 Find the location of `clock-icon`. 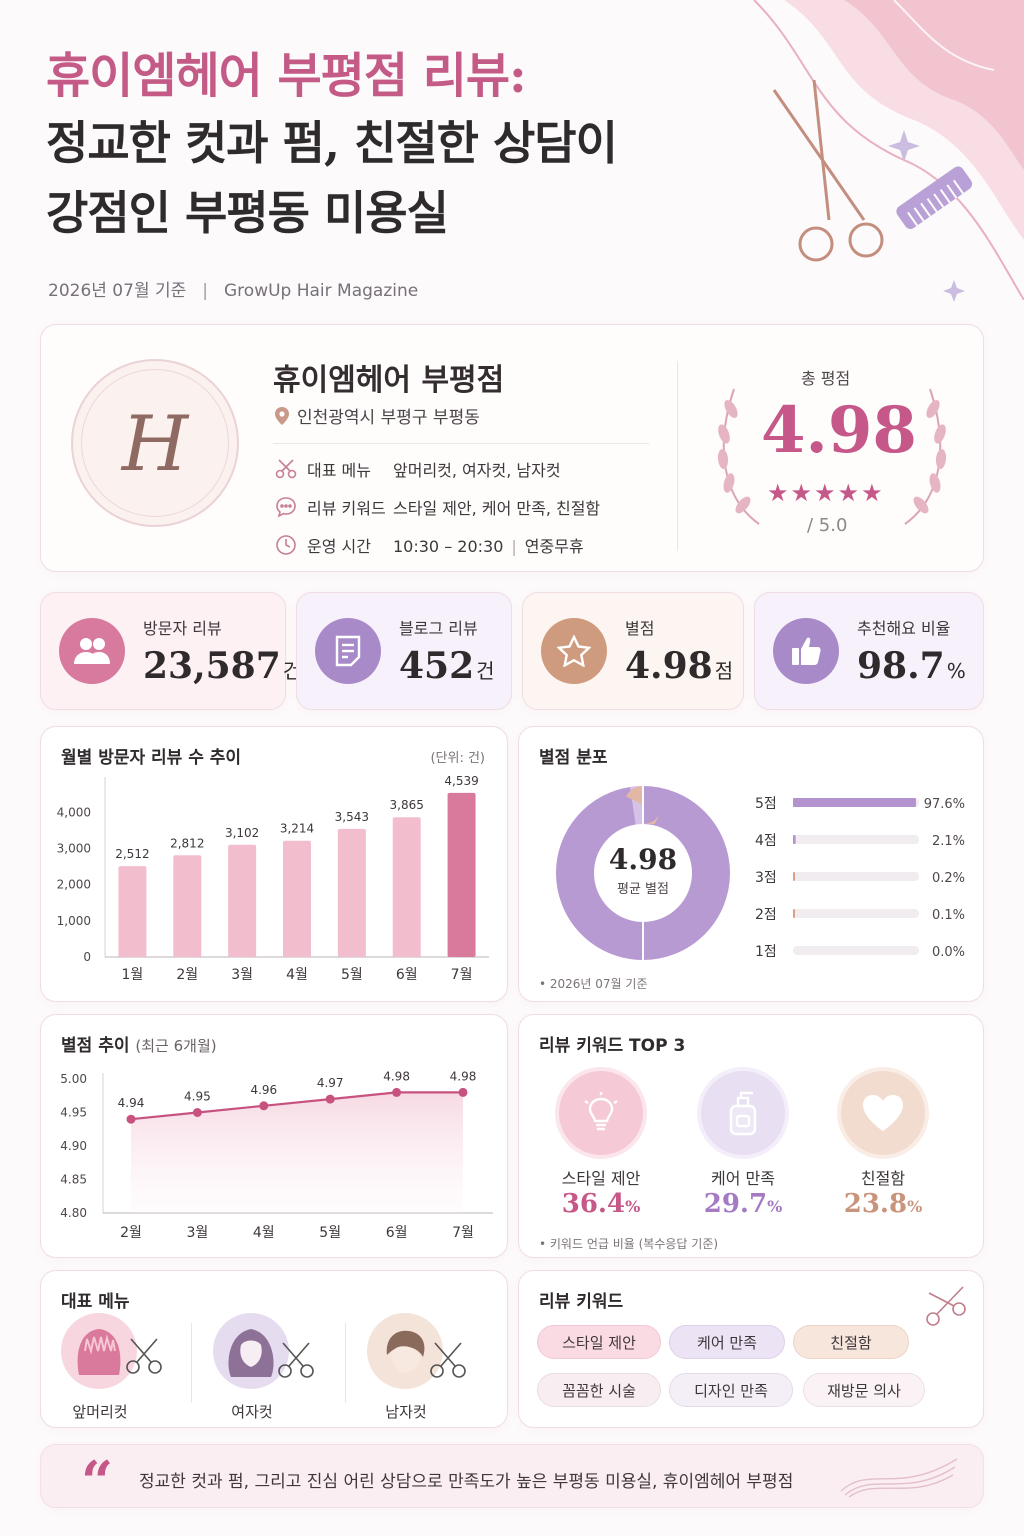

clock-icon is located at coordinates (286, 545).